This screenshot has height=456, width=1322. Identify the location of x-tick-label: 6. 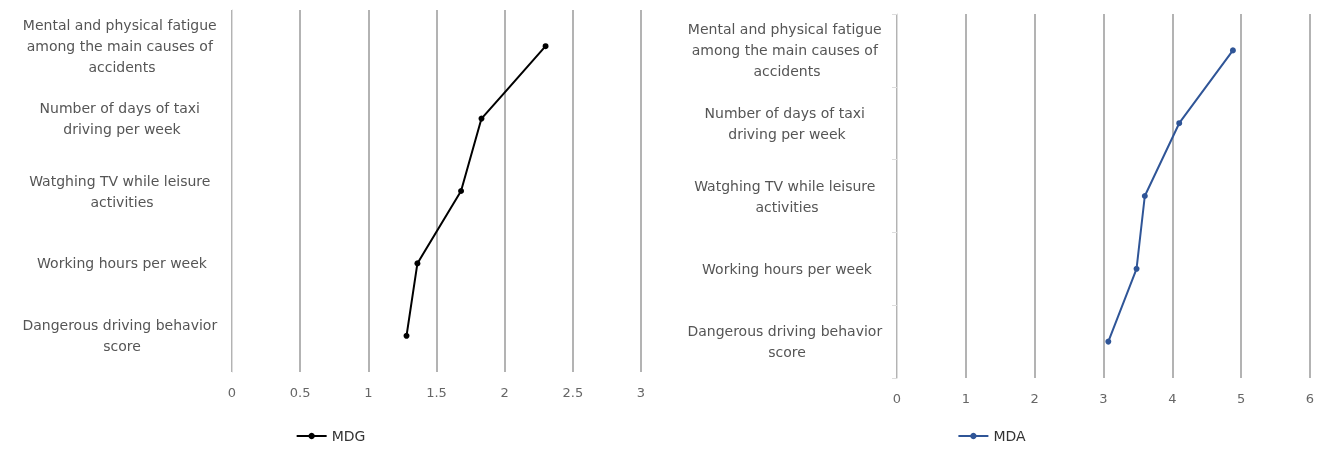
(1310, 398).